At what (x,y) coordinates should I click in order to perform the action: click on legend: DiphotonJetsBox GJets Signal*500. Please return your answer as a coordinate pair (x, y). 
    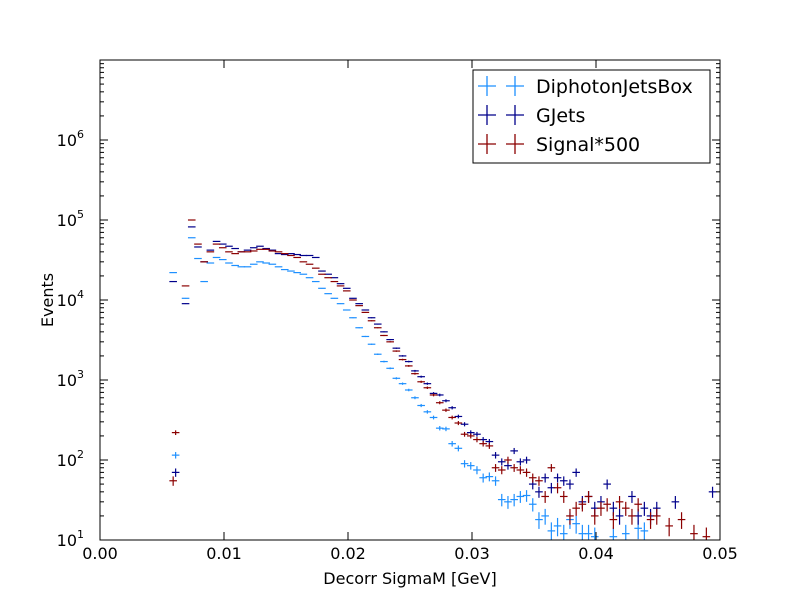
    Looking at the image, I should click on (591, 116).